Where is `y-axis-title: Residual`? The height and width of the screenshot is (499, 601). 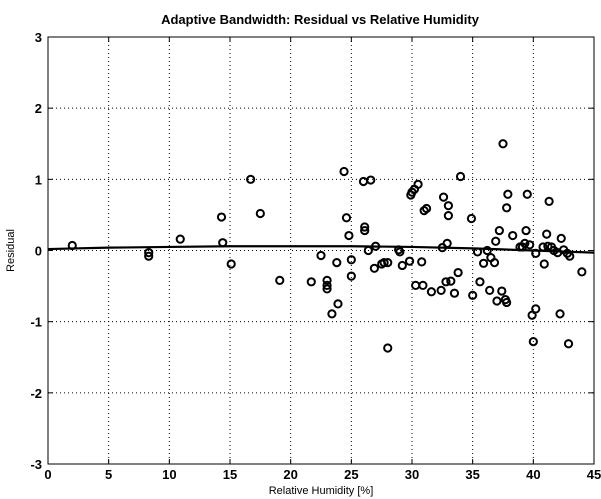
y-axis-title: Residual is located at coordinates (11, 250).